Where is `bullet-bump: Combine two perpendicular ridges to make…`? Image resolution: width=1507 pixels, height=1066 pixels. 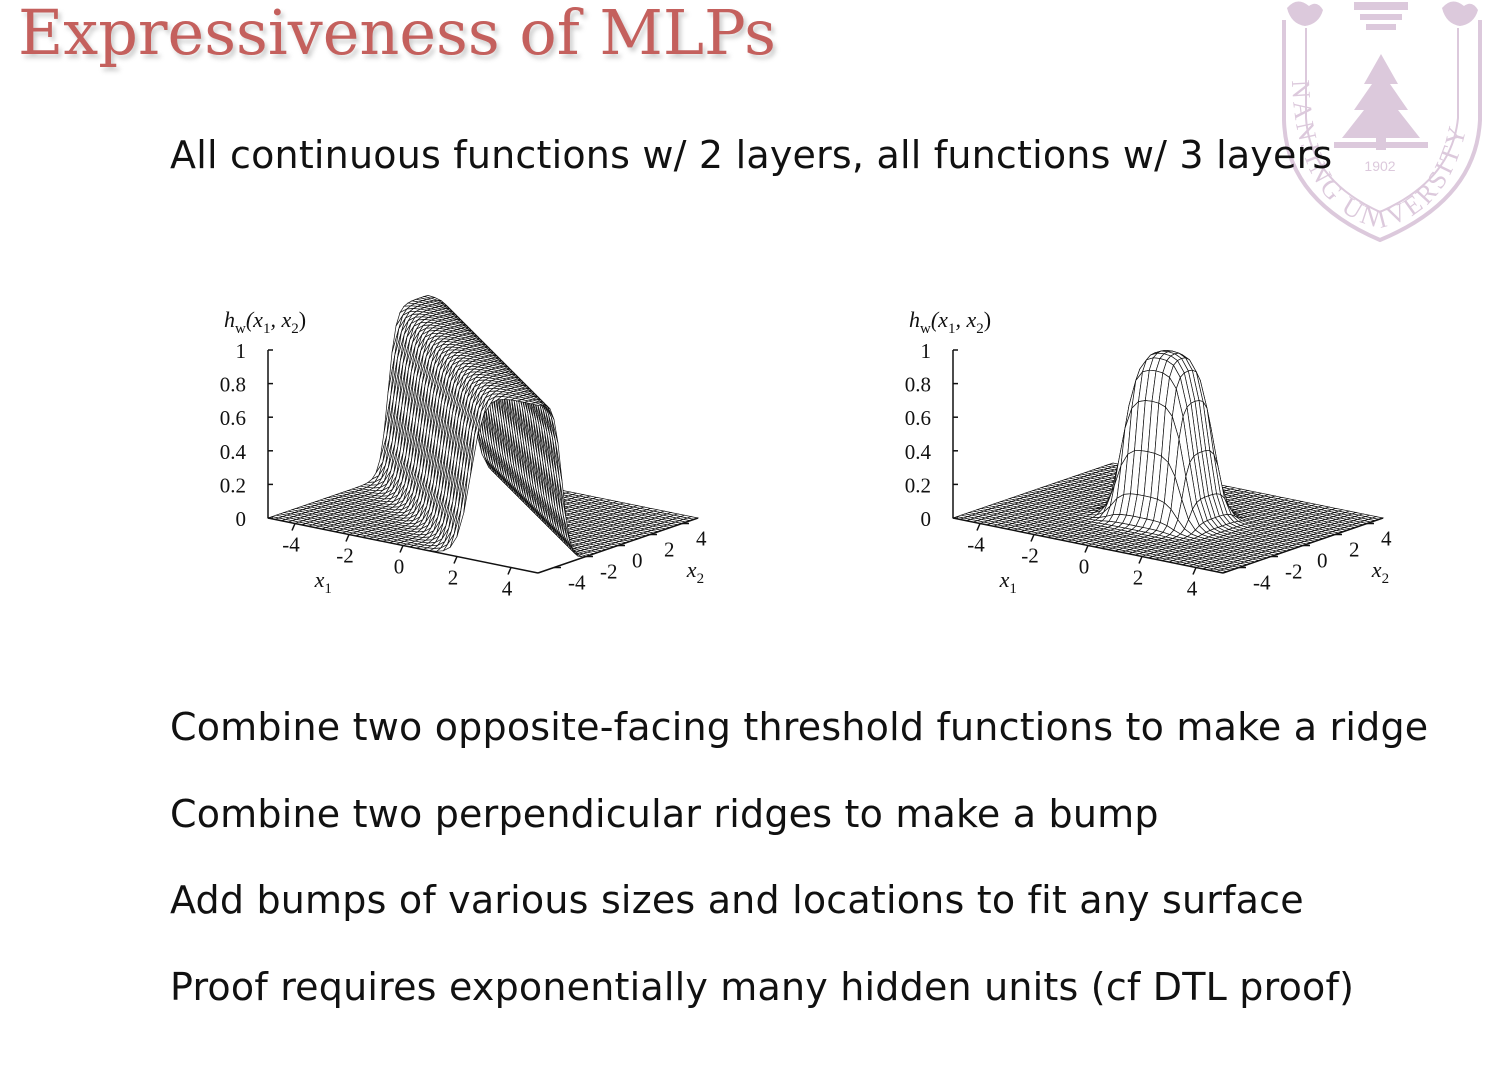 bullet-bump: Combine two perpendicular ridges to make… is located at coordinates (664, 814).